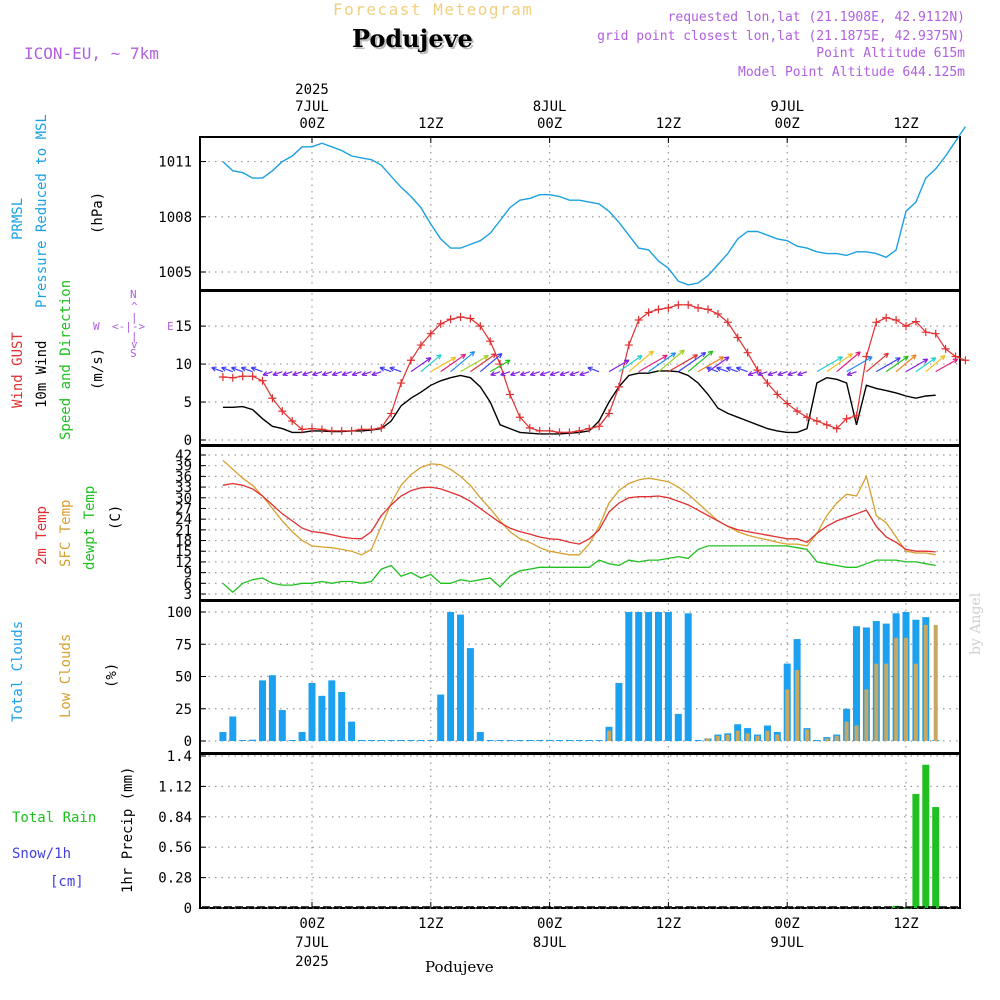 The image size is (1000, 1000). What do you see at coordinates (183, 365) in the screenshot?
I see `y-tick-label: 10` at bounding box center [183, 365].